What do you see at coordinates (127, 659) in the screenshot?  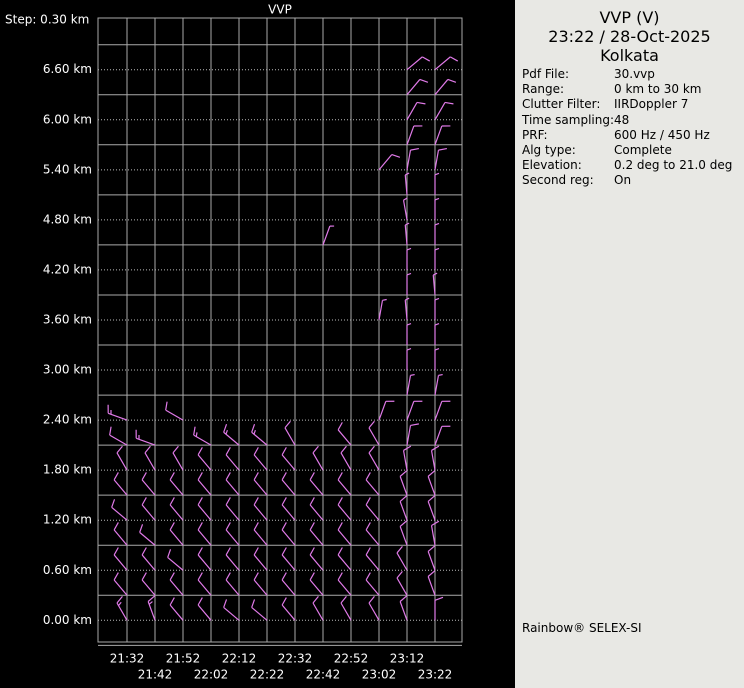 I see `x-tick-label: 21:32` at bounding box center [127, 659].